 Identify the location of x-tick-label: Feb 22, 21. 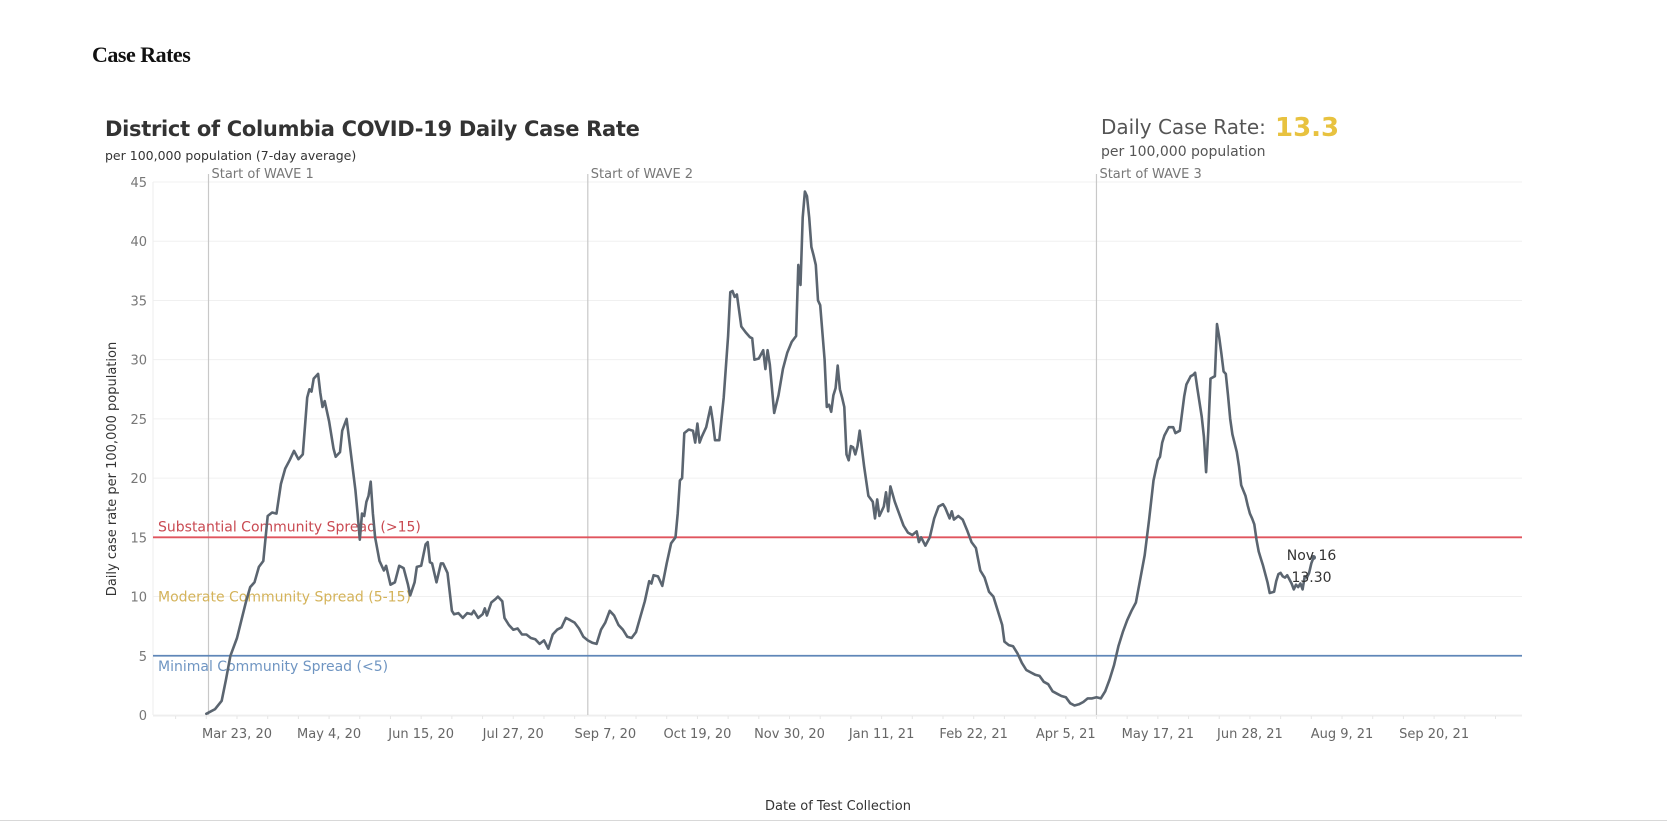
(973, 734).